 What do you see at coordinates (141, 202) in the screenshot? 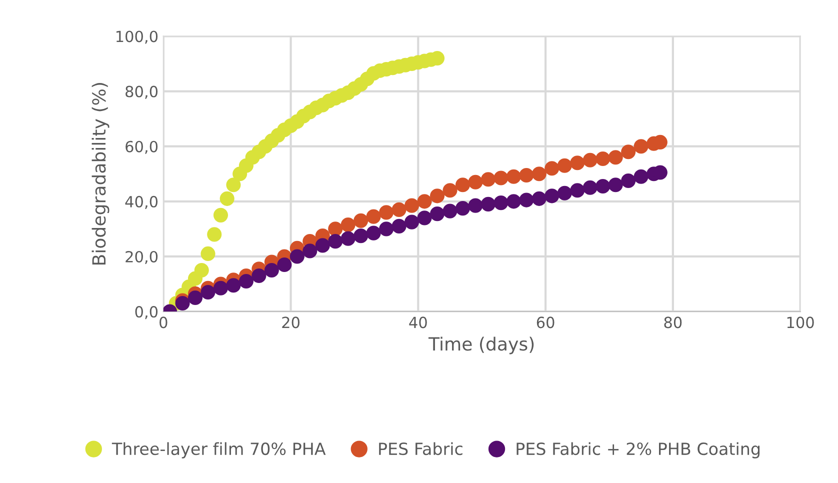
I see `y-tick-label: 40,0` at bounding box center [141, 202].